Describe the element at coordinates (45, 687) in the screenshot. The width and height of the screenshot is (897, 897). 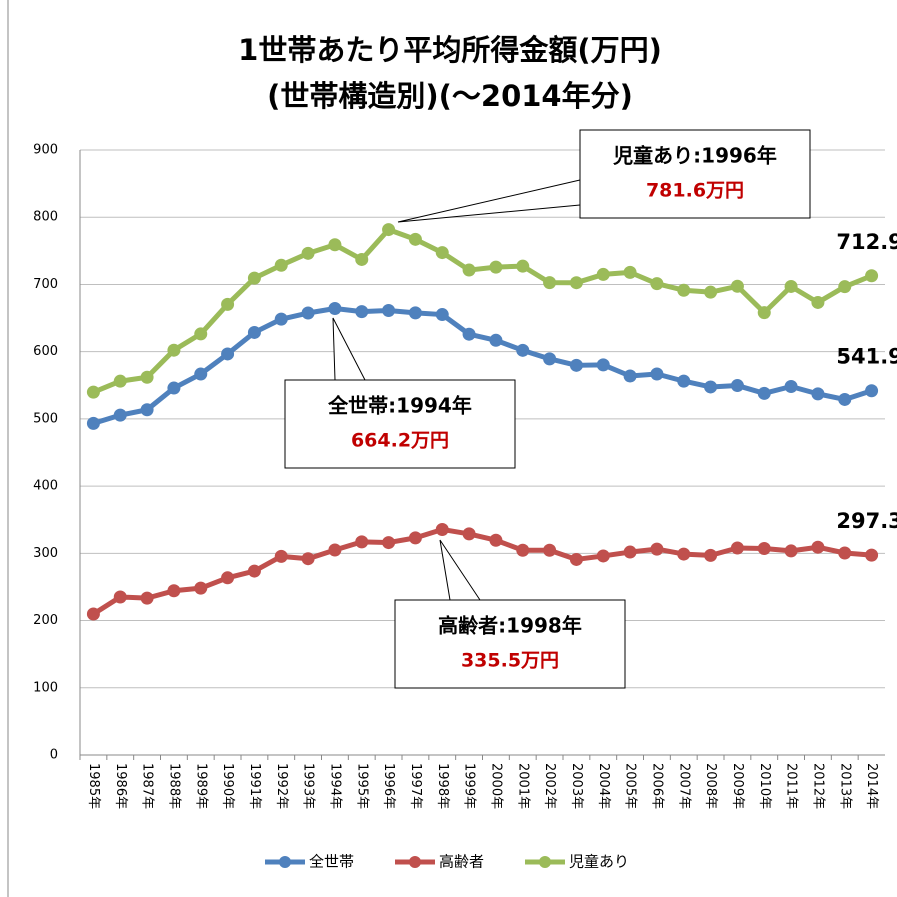
I see `y-tick-label: 100` at that location.